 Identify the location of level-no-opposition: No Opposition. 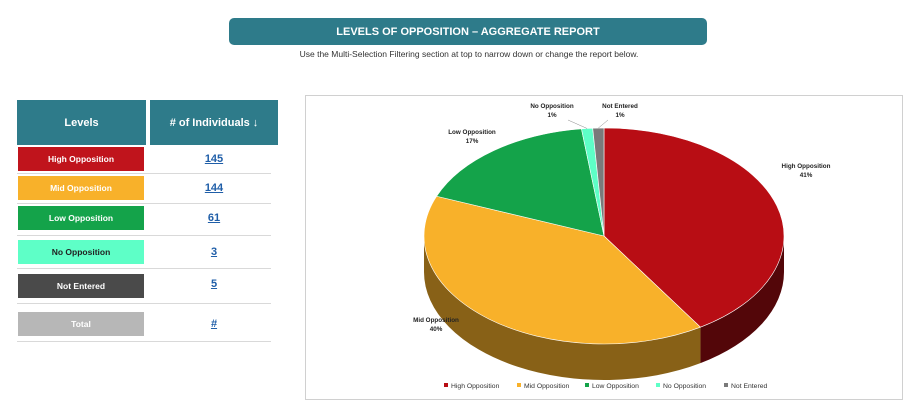
(81, 252).